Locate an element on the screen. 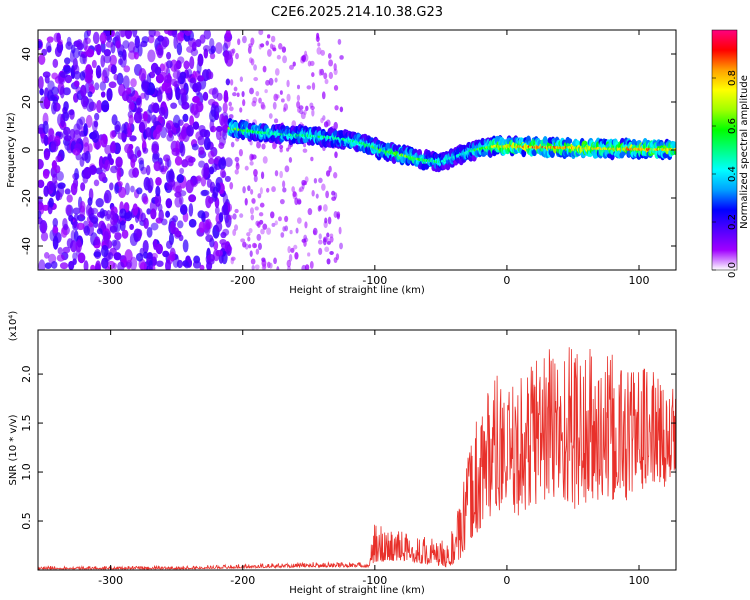 This screenshot has width=750, height=600. spectrogram-y-axis-title: Frequency (Hz) is located at coordinates (11, 150).